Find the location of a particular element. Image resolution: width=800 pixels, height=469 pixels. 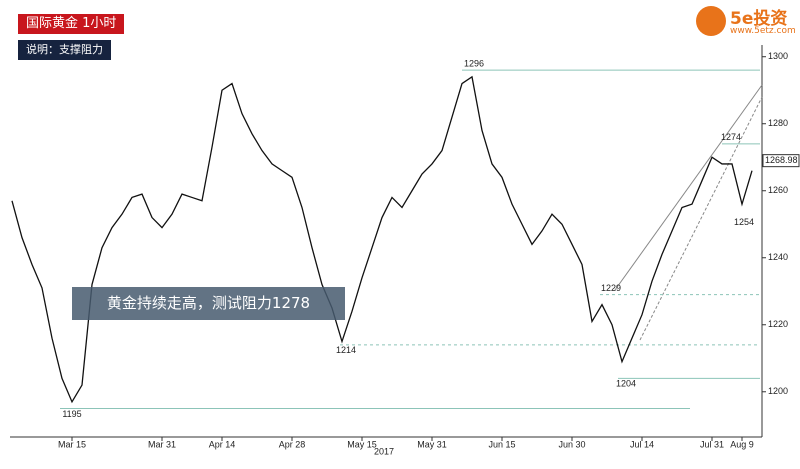

y-tick-label: 1200 is located at coordinates (778, 391).